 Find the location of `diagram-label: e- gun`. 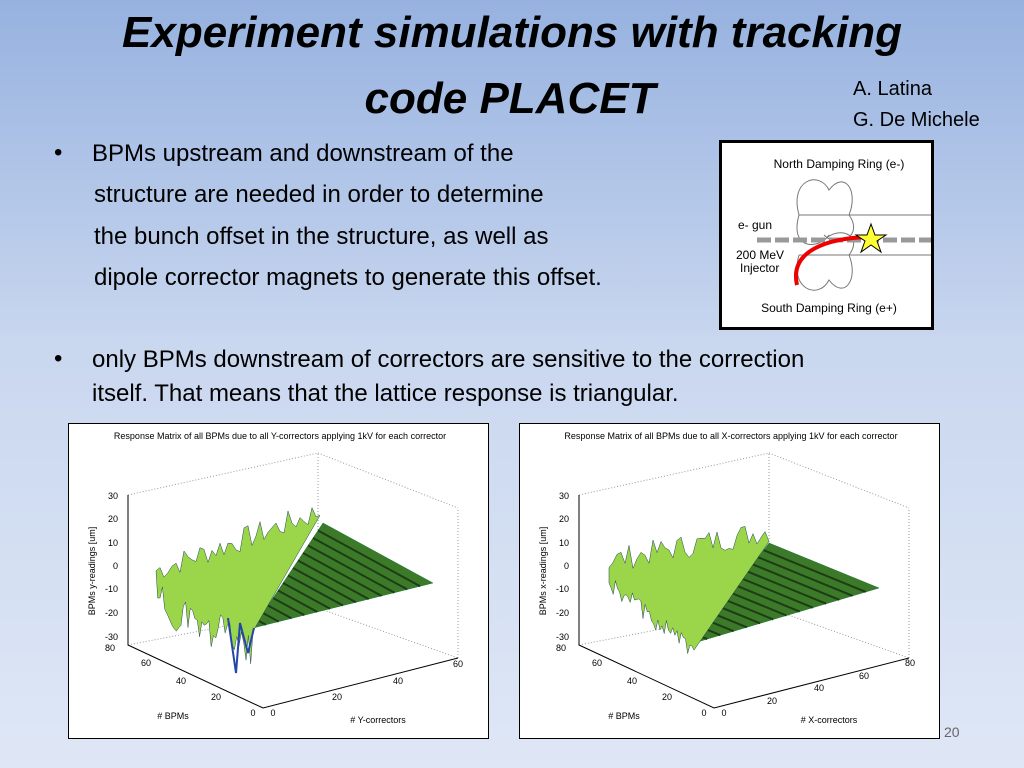

diagram-label: e- gun is located at coordinates (755, 225).